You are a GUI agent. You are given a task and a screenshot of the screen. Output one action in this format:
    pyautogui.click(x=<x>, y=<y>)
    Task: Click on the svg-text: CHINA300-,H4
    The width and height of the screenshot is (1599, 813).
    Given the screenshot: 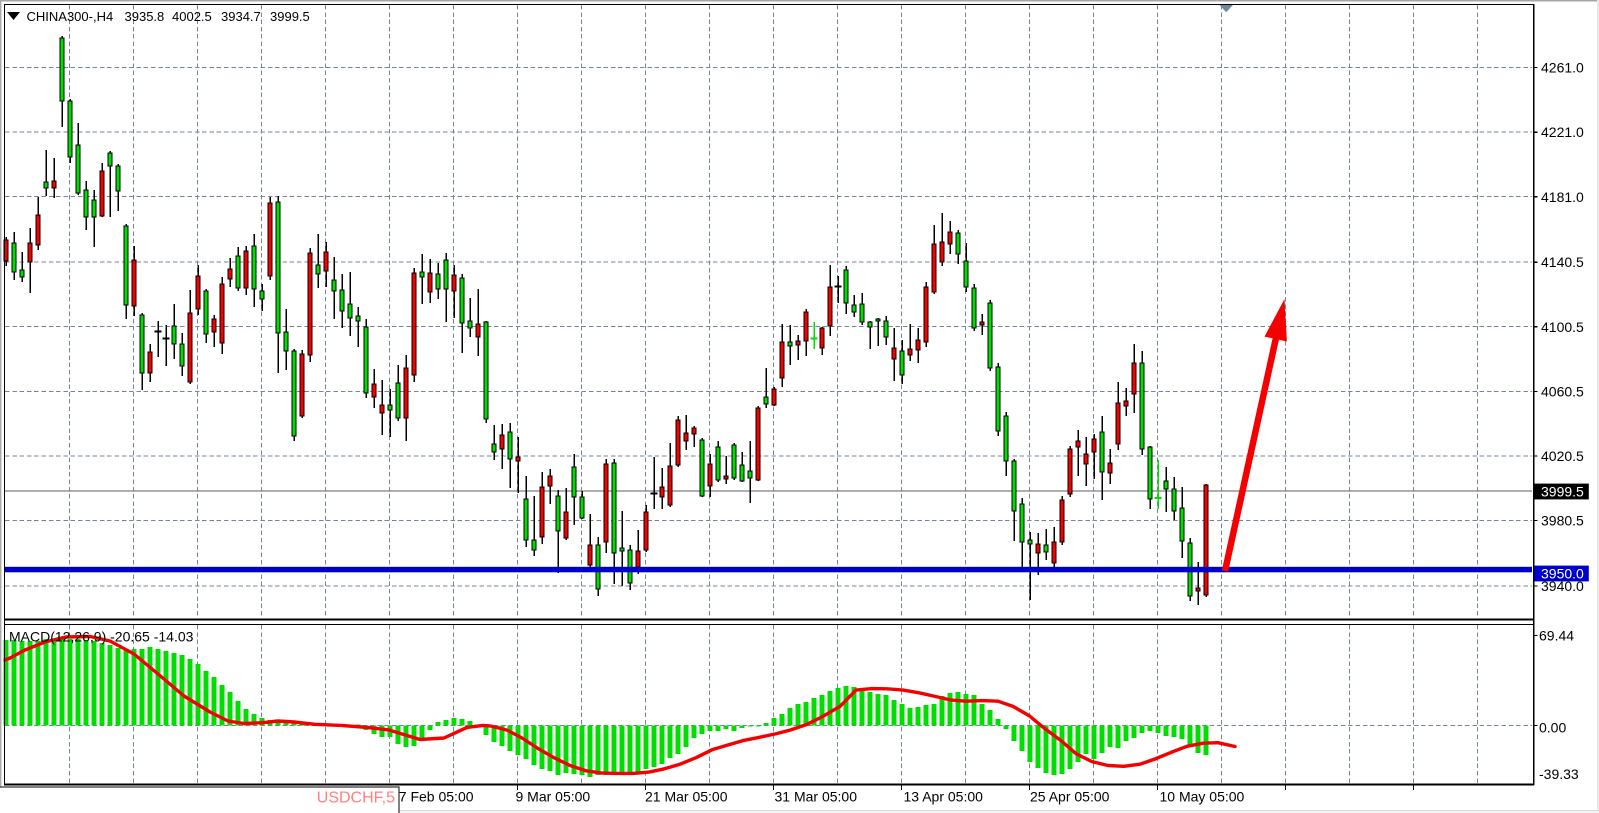 What is the action you would take?
    pyautogui.click(x=70, y=16)
    